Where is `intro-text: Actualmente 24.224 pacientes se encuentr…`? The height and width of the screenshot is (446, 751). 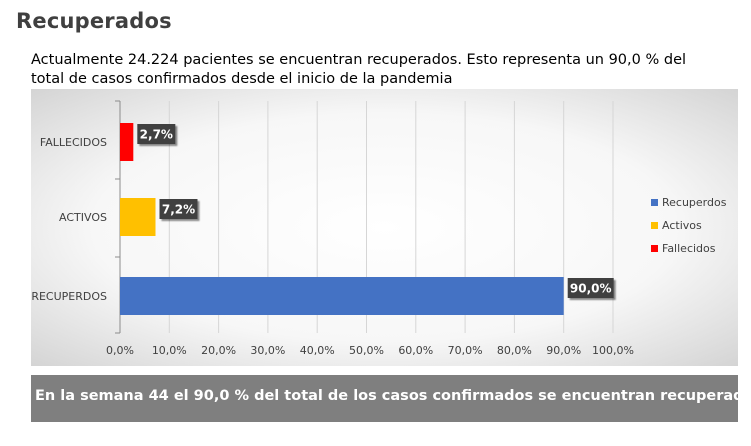 intro-text: Actualmente 24.224 pacientes se encuentr… is located at coordinates (359, 69).